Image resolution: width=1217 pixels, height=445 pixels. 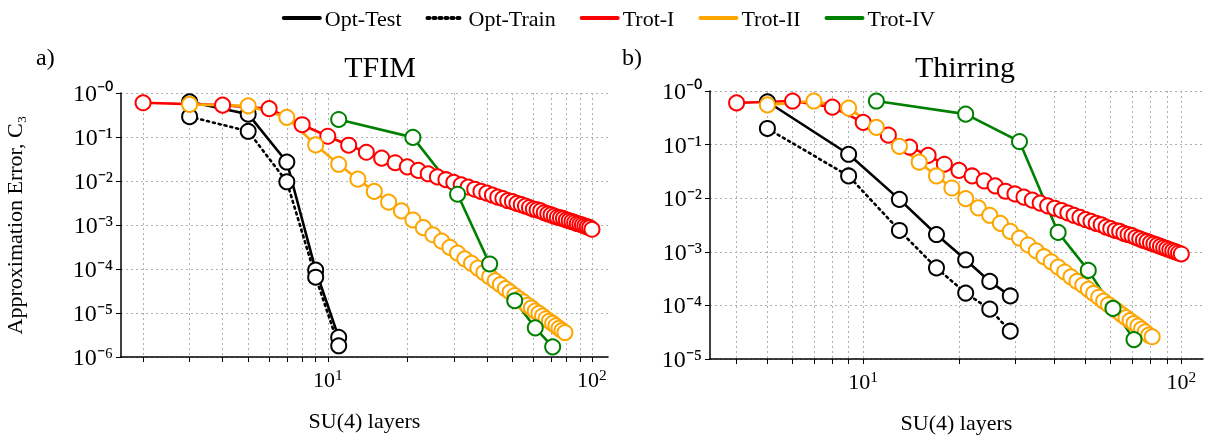 I want to click on legend-label: Opt-Test, so click(x=363, y=18).